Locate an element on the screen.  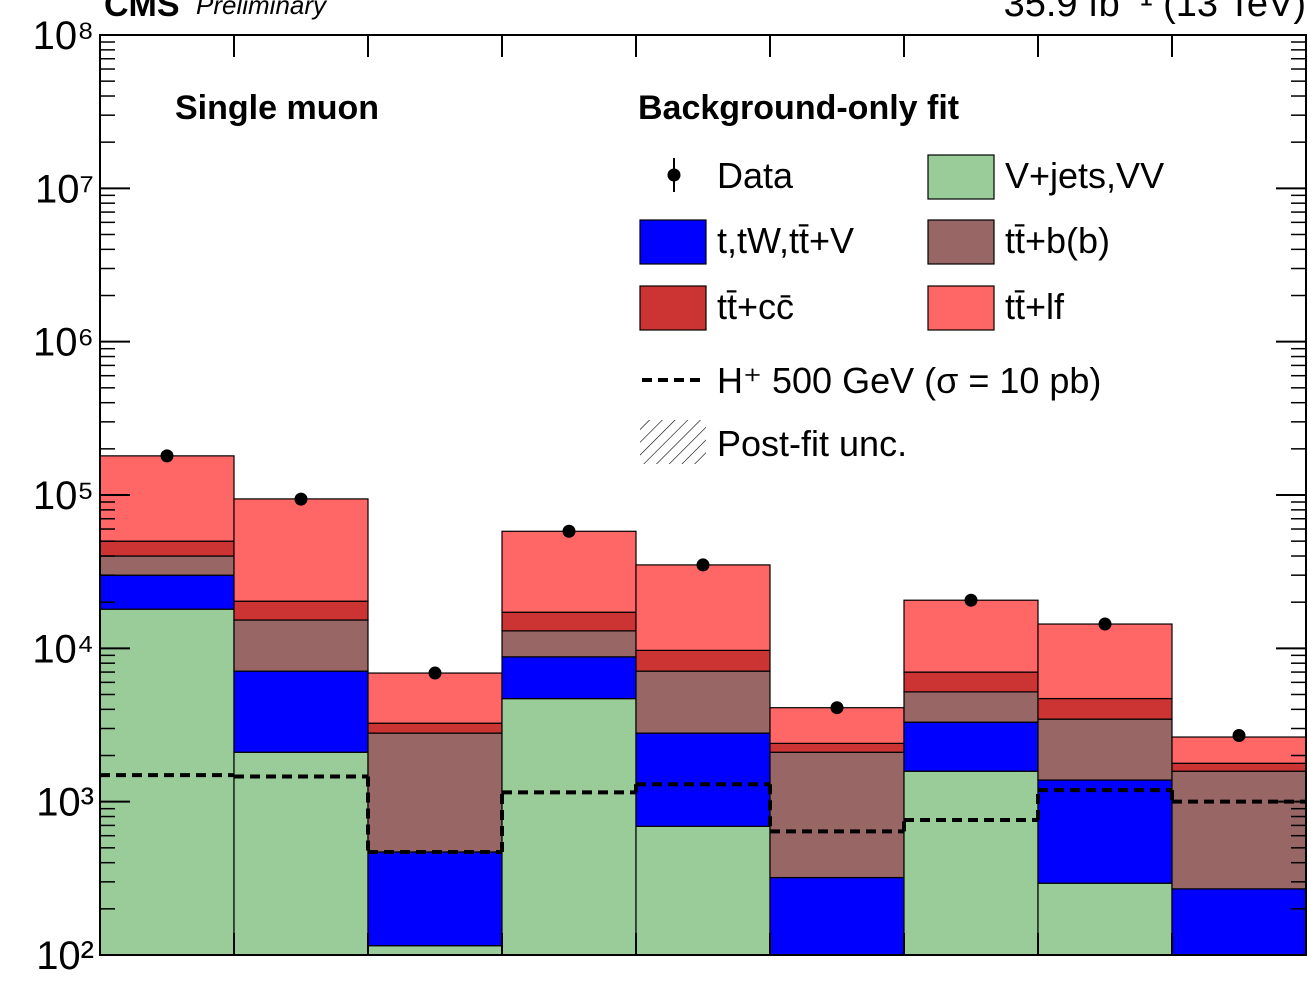
region-label: Single muon is located at coordinates (277, 108).